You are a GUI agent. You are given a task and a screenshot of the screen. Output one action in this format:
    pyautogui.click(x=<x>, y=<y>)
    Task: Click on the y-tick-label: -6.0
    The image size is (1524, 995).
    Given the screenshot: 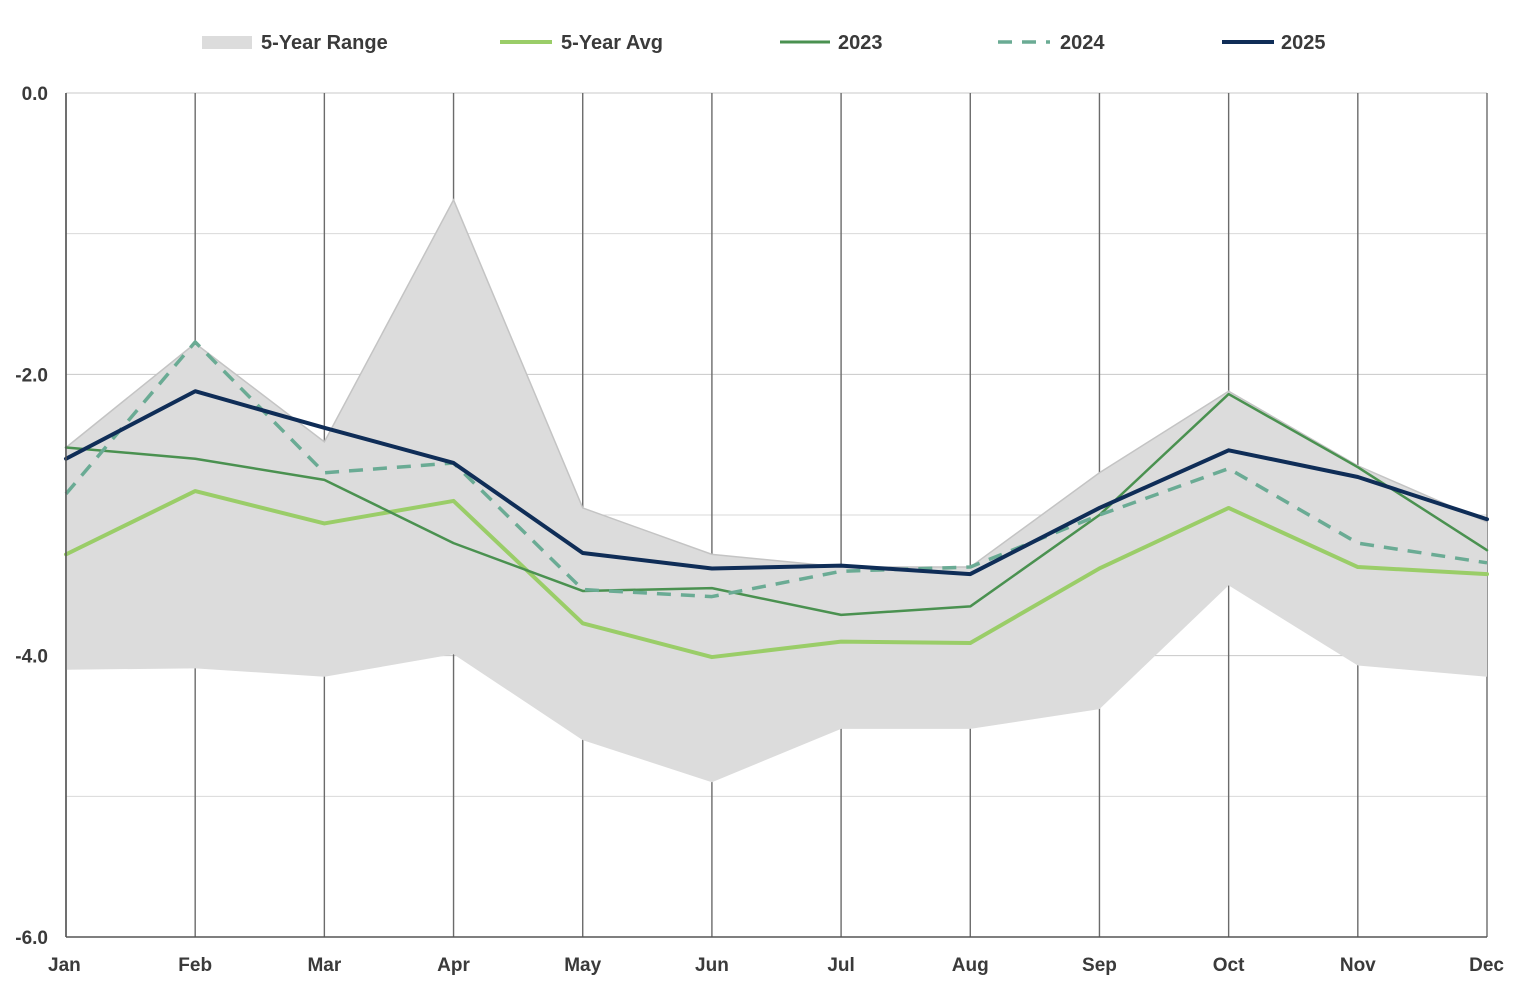 What is the action you would take?
    pyautogui.click(x=31, y=938)
    